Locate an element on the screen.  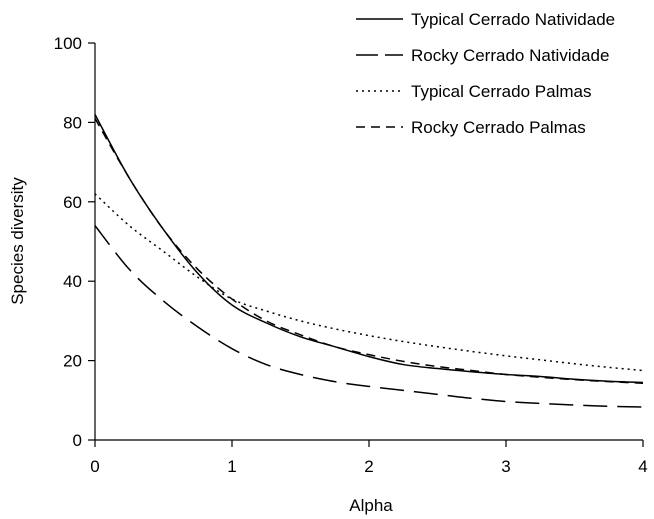
legend-label-typical-cerrado-palmas: Typical Cerrado Palmas is located at coordinates (501, 91).